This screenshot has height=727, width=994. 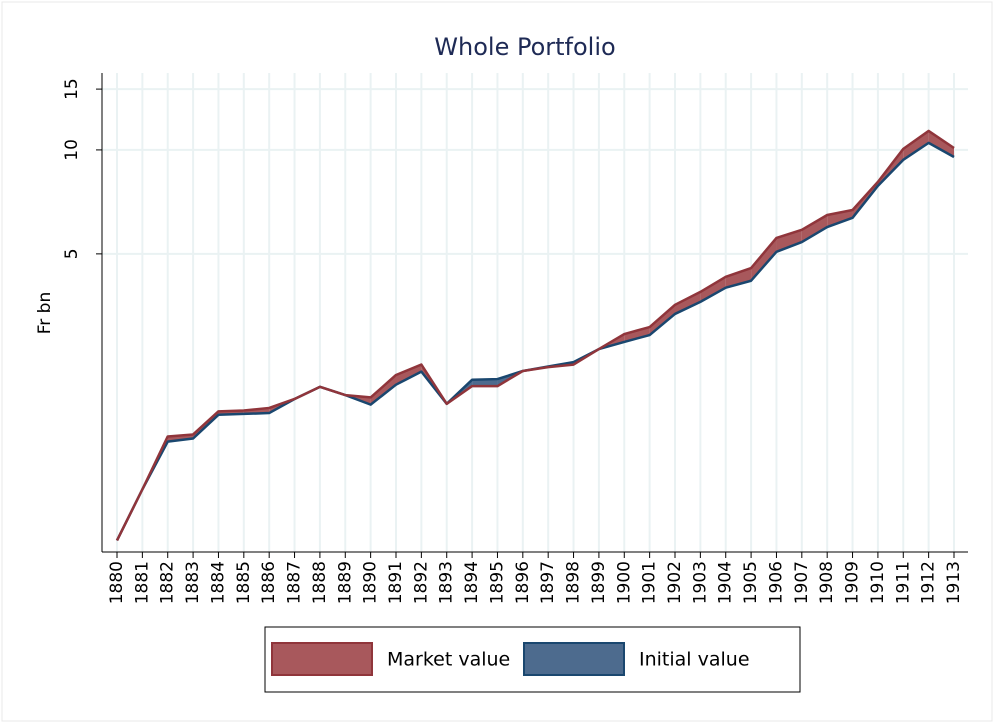 What do you see at coordinates (726, 582) in the screenshot?
I see `x-tick-label: 1904` at bounding box center [726, 582].